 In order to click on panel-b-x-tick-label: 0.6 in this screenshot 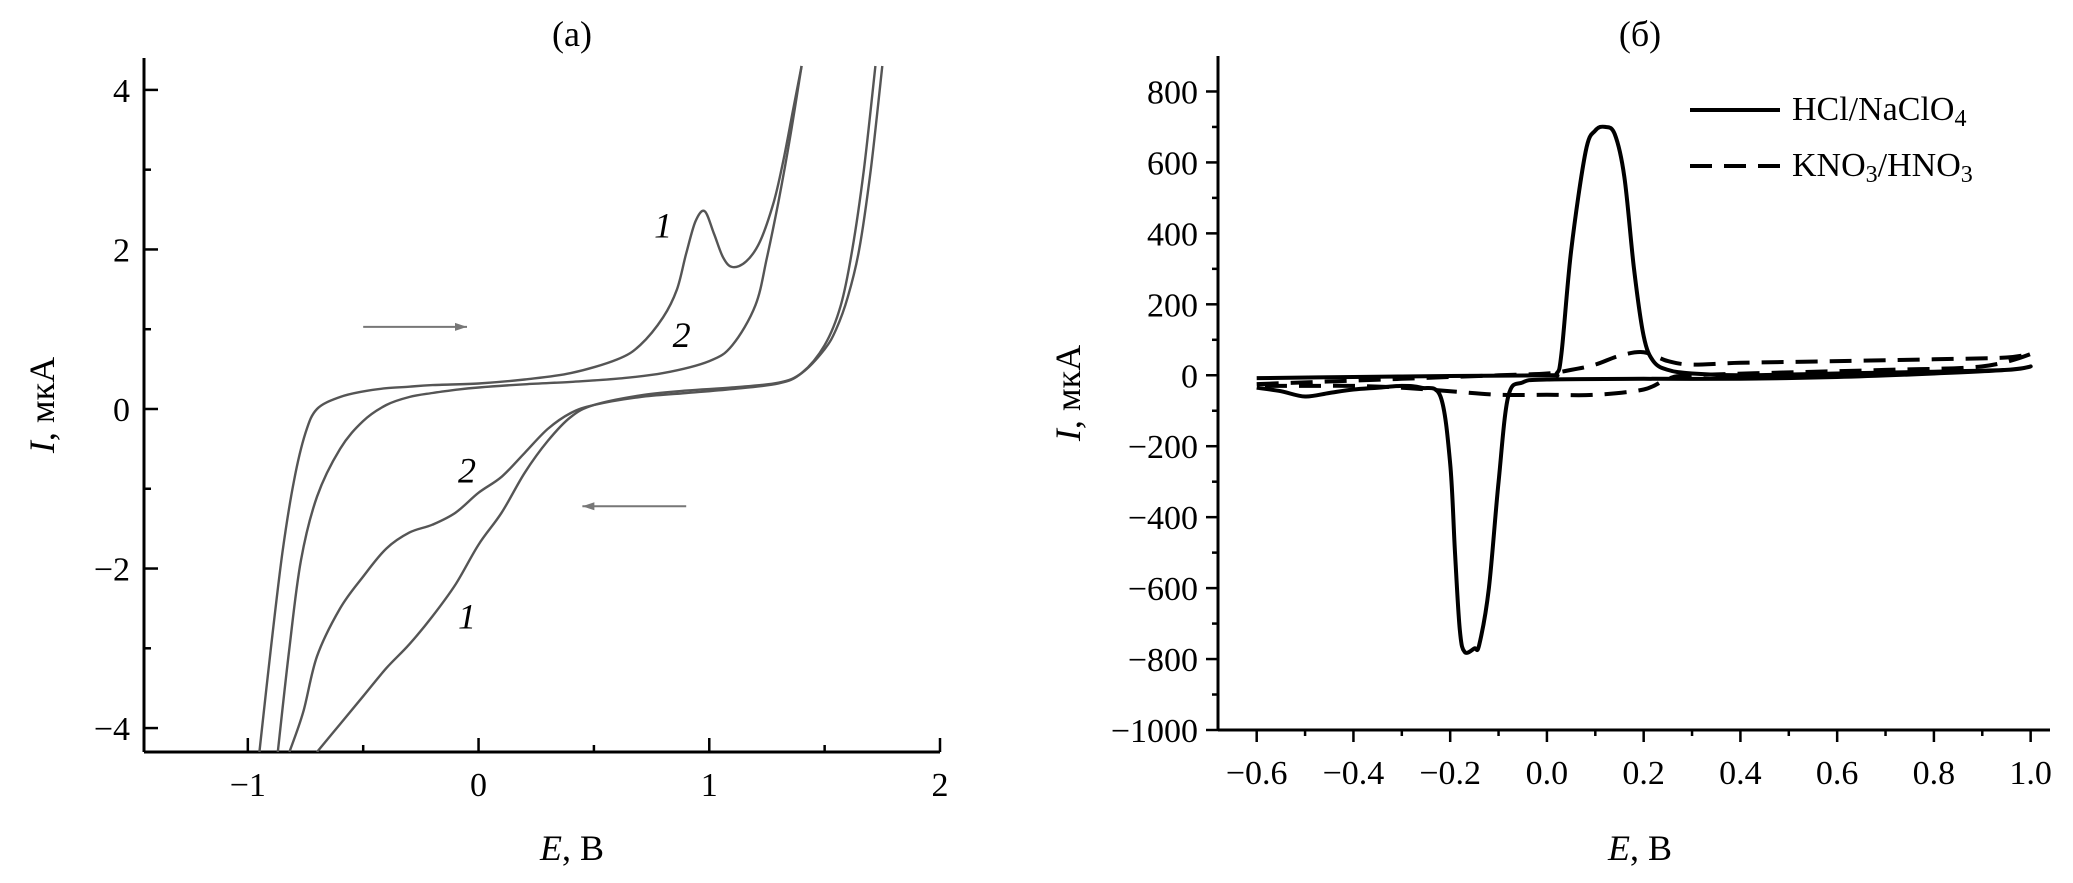, I will do `click(1837, 773)`.